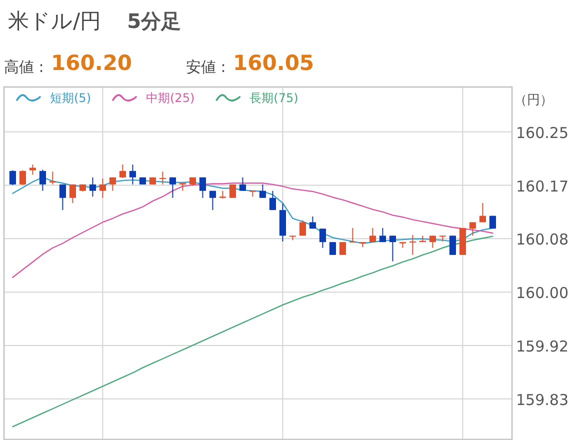 The height and width of the screenshot is (440, 576). What do you see at coordinates (533, 100) in the screenshot?
I see `y-axis-title: （円）` at bounding box center [533, 100].